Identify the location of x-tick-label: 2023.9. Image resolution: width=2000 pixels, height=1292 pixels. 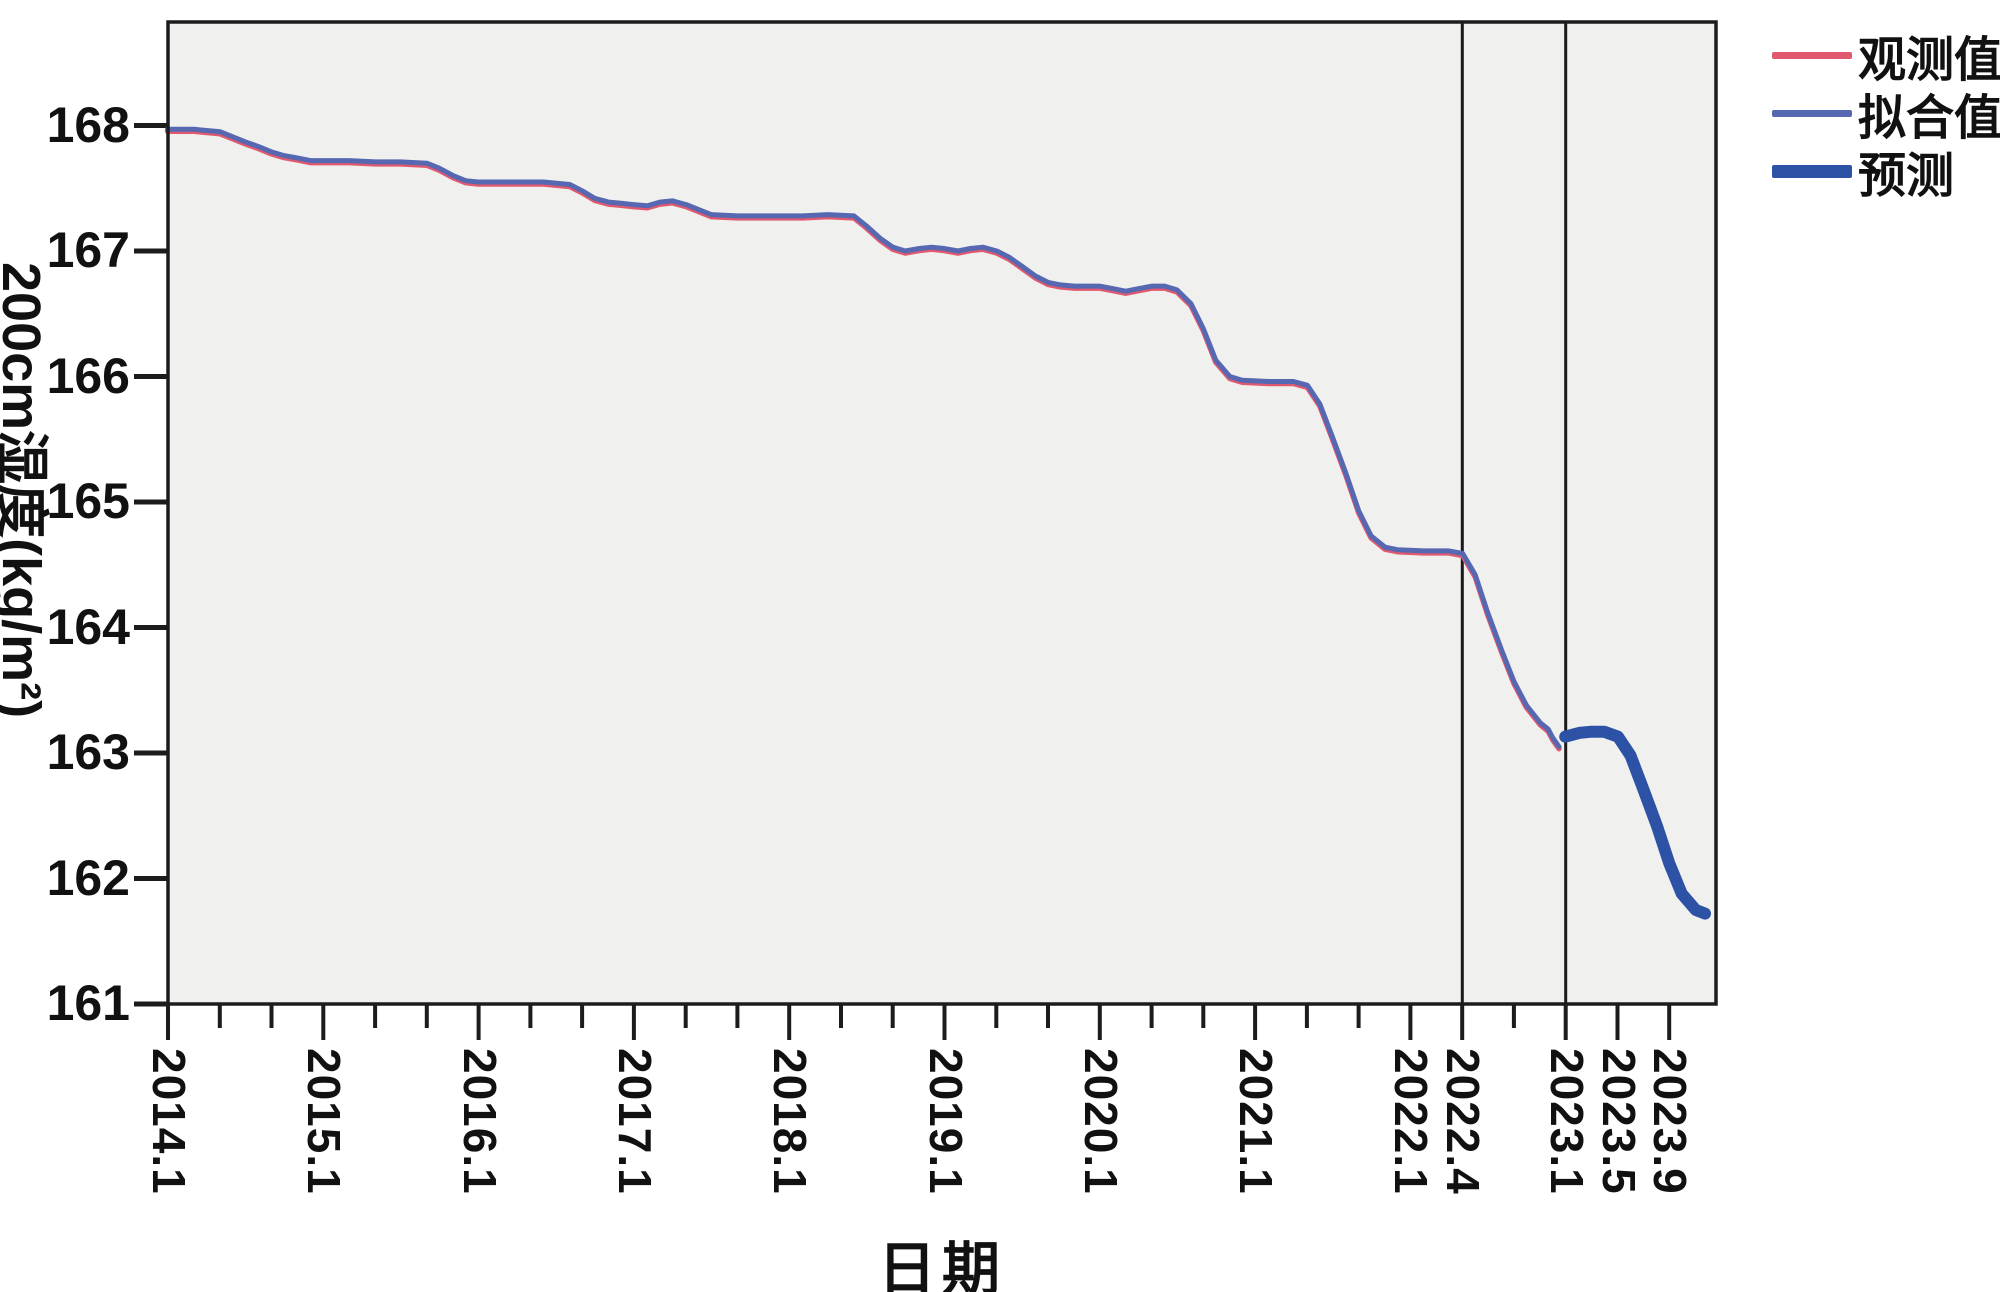
(1670, 1121).